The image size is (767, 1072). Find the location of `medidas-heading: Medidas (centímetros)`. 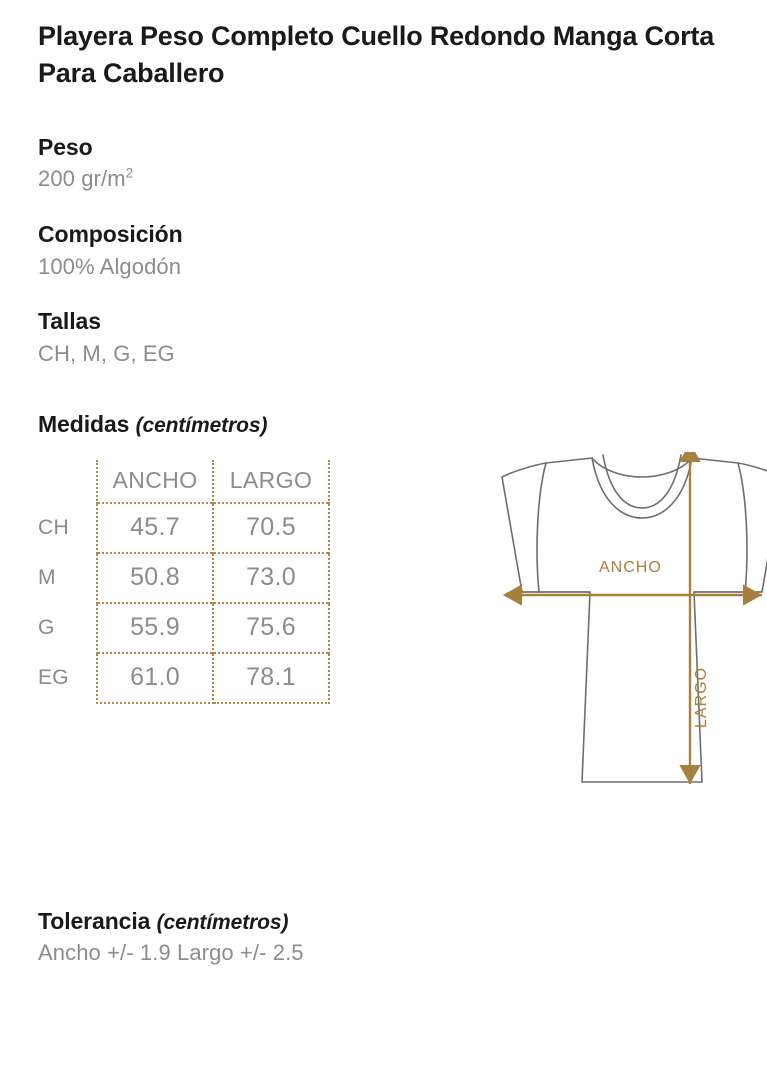

medidas-heading: Medidas (centímetros) is located at coordinates (383, 424).